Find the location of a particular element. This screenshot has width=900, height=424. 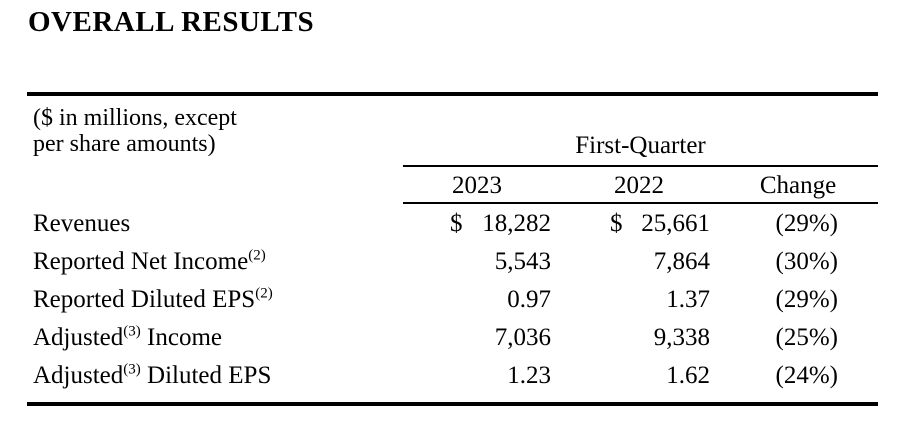

cell-value: 7,864 is located at coordinates (681, 261).